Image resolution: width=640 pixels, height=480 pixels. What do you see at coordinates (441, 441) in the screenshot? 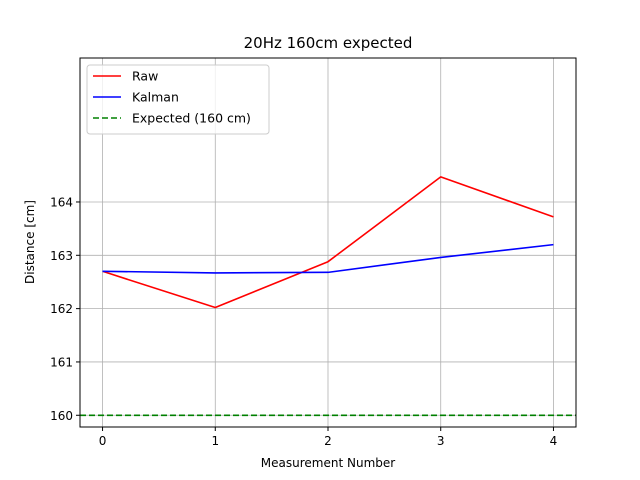
I see `x-tick-label: 3` at bounding box center [441, 441].